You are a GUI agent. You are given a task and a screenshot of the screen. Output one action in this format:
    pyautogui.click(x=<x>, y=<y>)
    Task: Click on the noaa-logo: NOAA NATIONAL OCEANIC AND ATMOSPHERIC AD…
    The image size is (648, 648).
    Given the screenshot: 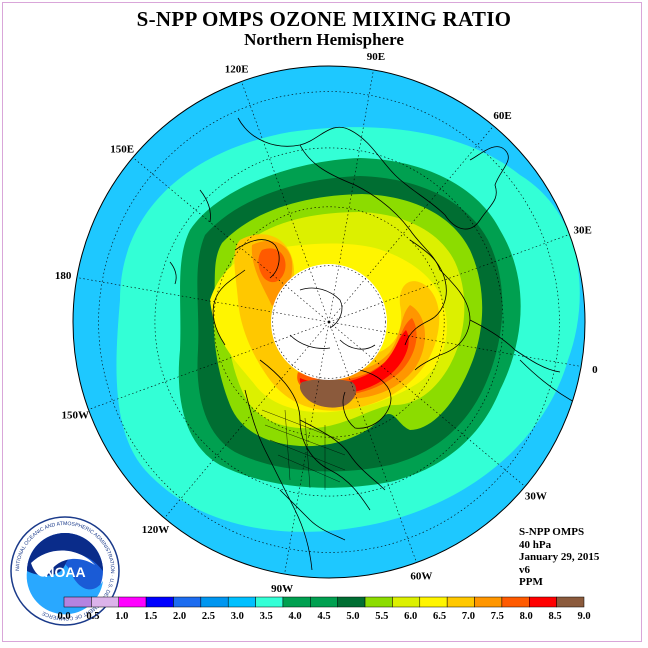 What is the action you would take?
    pyautogui.click(x=65, y=571)
    